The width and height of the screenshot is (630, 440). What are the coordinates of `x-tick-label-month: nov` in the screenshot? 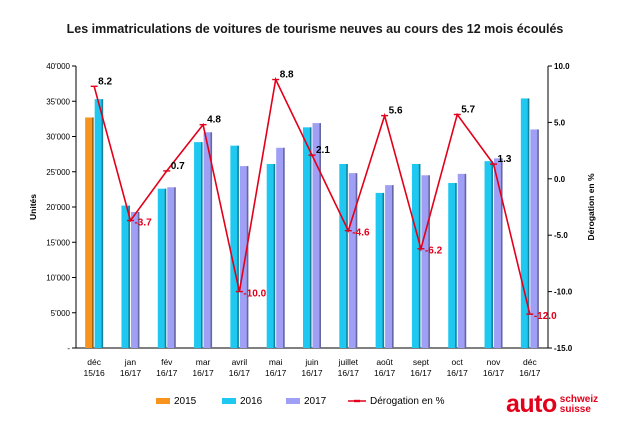 It's located at (494, 362).